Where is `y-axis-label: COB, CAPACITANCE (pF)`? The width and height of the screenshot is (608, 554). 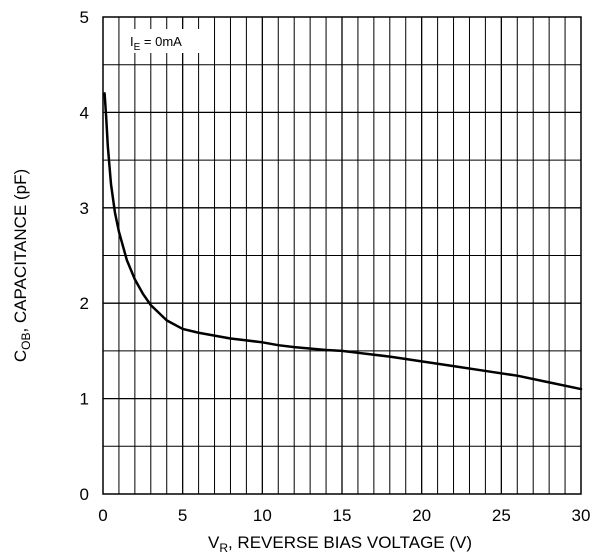 y-axis-label: COB, CAPACITANCE (pF) is located at coordinates (22, 265).